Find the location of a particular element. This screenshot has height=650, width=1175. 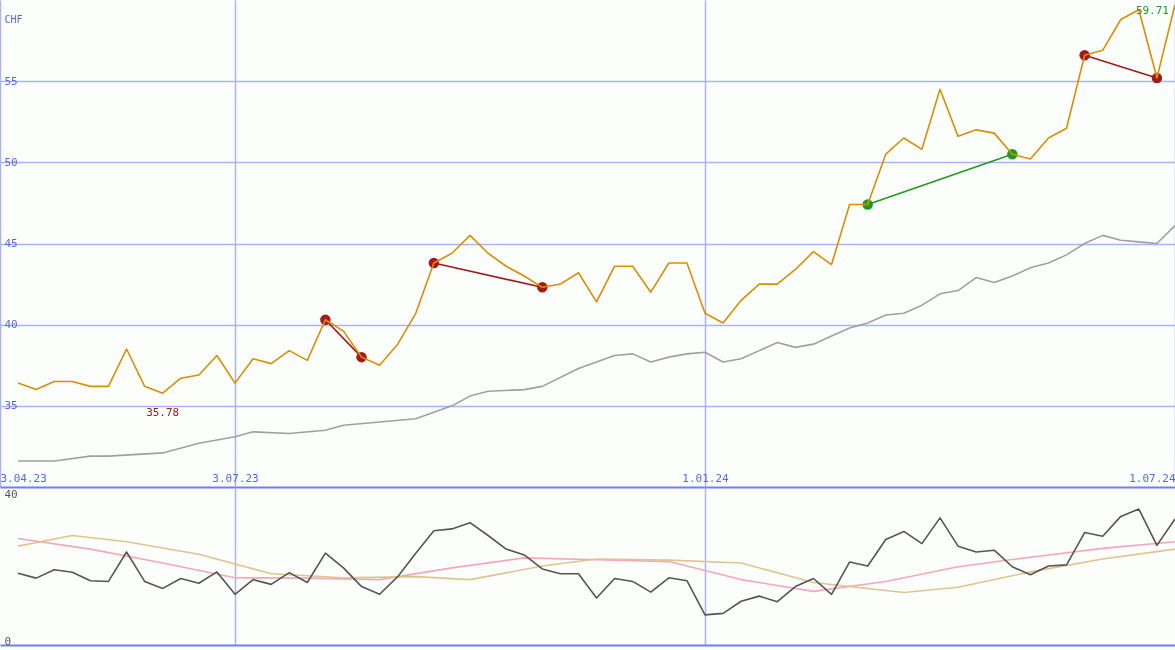

x-tick-label: 3.04.23 is located at coordinates (23, 478).